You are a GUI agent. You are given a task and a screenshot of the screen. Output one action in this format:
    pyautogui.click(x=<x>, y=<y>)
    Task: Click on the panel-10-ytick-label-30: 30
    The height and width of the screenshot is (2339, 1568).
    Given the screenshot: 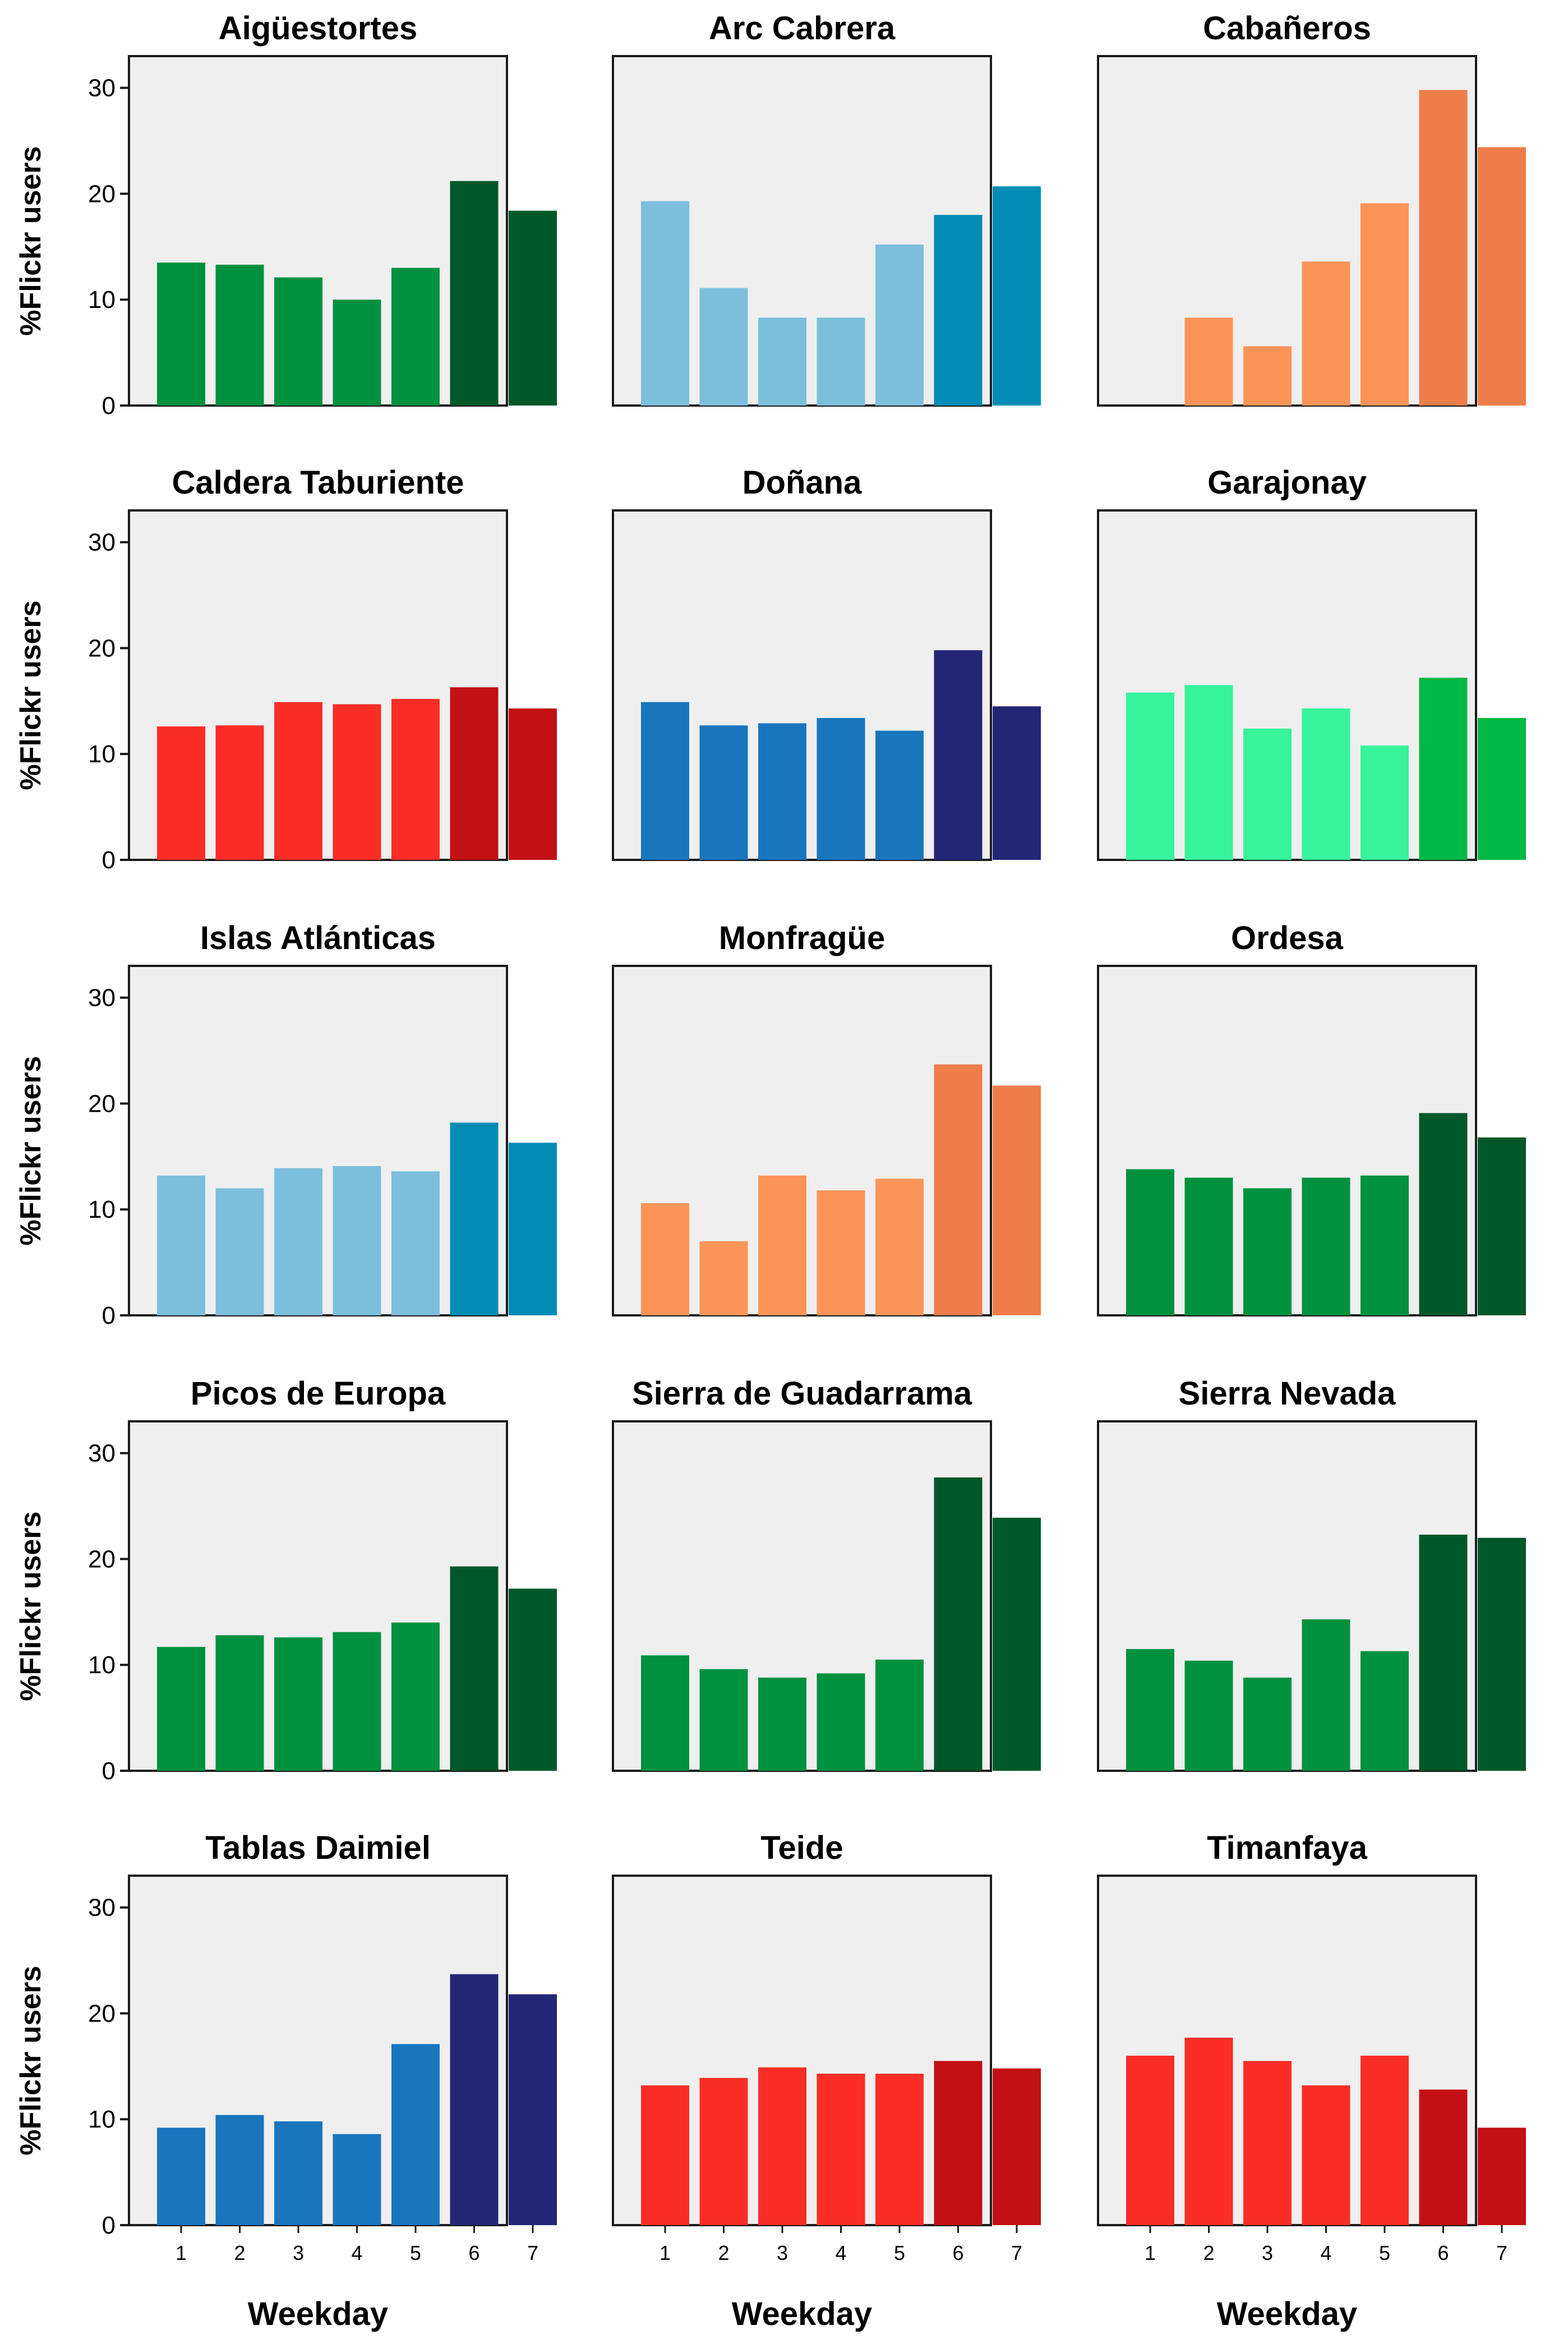 What is the action you would take?
    pyautogui.click(x=102, y=1454)
    